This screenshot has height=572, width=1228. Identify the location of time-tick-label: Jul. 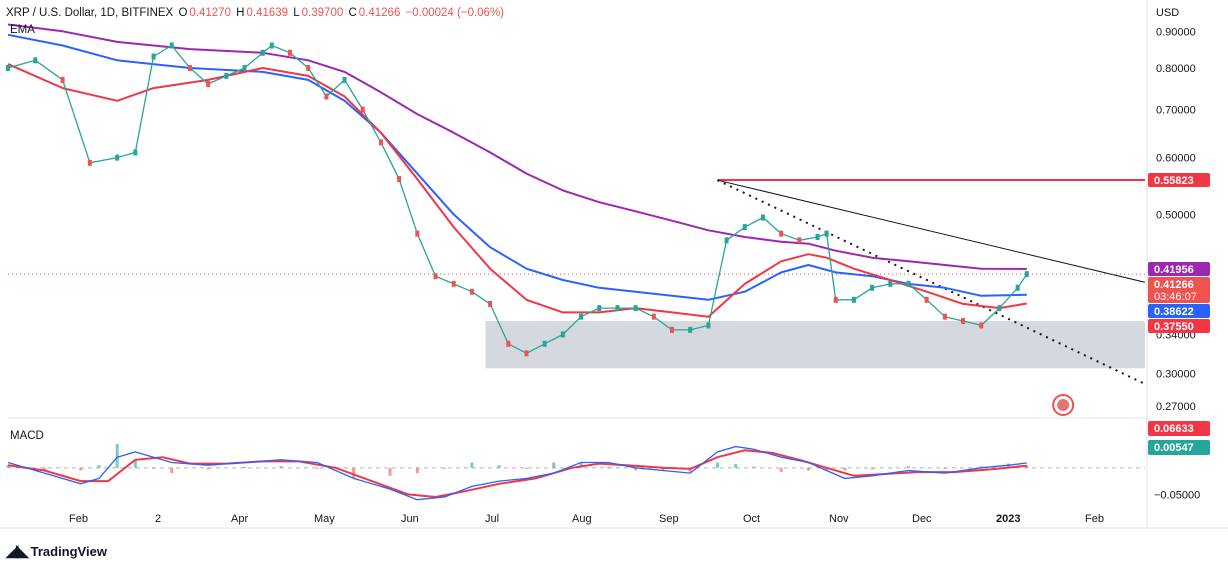
(492, 519).